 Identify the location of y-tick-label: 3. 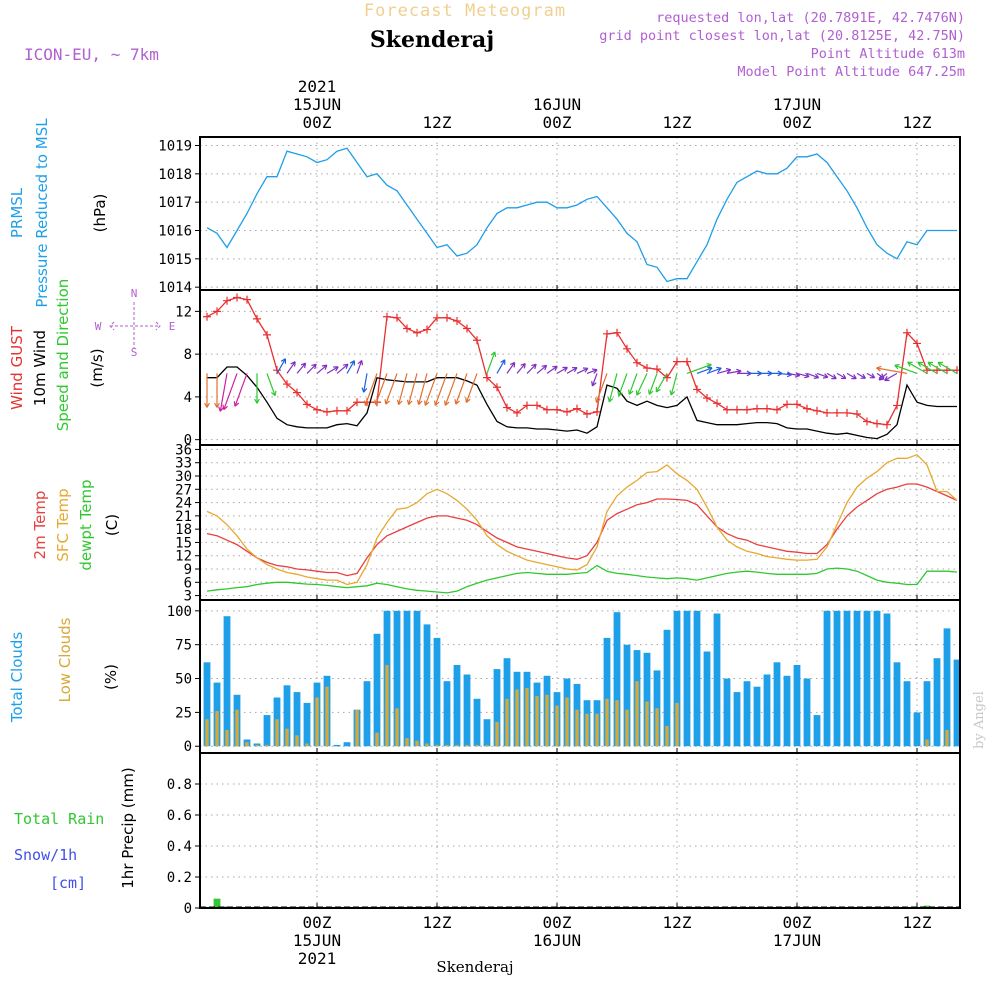
(188, 597).